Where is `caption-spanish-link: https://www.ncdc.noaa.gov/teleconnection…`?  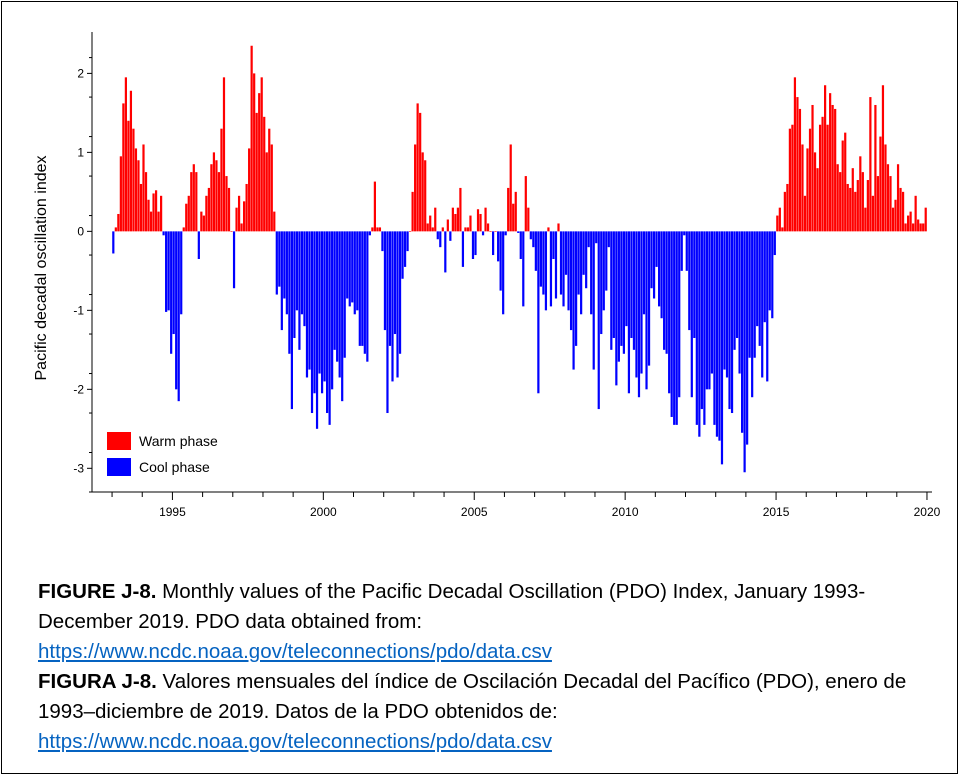 caption-spanish-link: https://www.ncdc.noaa.gov/teleconnection… is located at coordinates (295, 741).